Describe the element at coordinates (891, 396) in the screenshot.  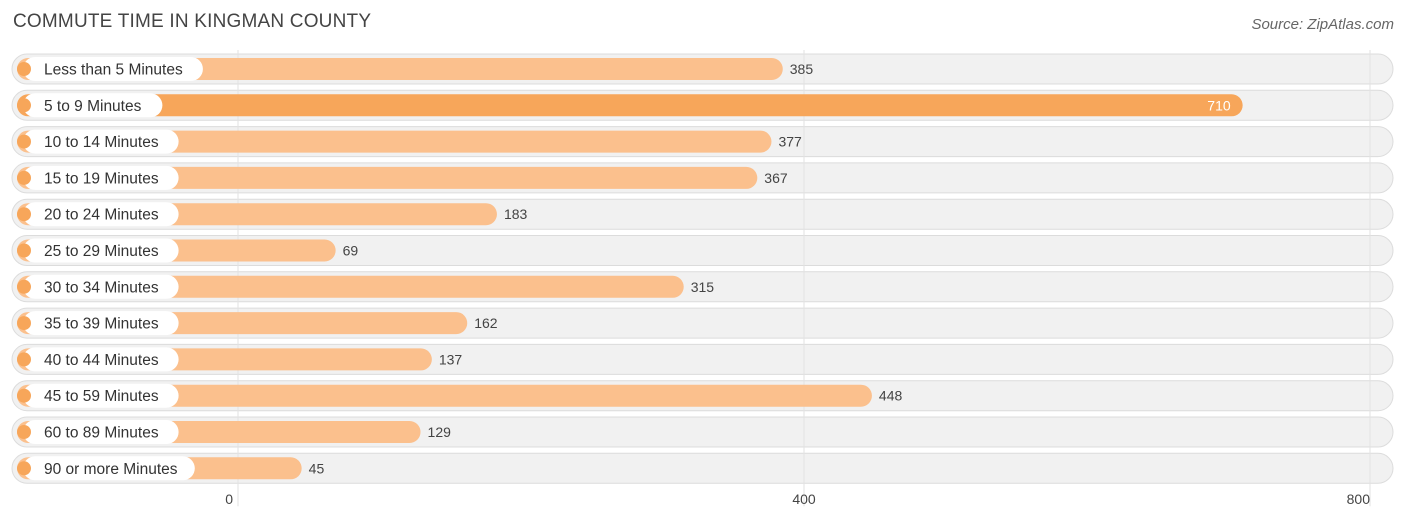
I see `value-label: 448` at that location.